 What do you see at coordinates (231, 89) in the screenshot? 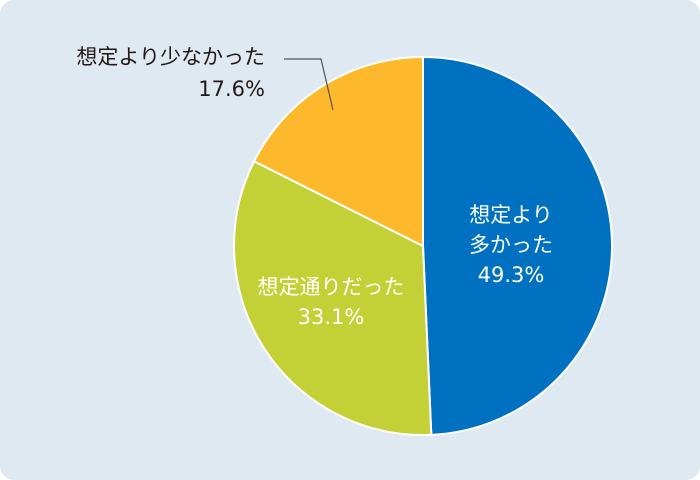
I see `slice-value-label: 17.6%` at bounding box center [231, 89].